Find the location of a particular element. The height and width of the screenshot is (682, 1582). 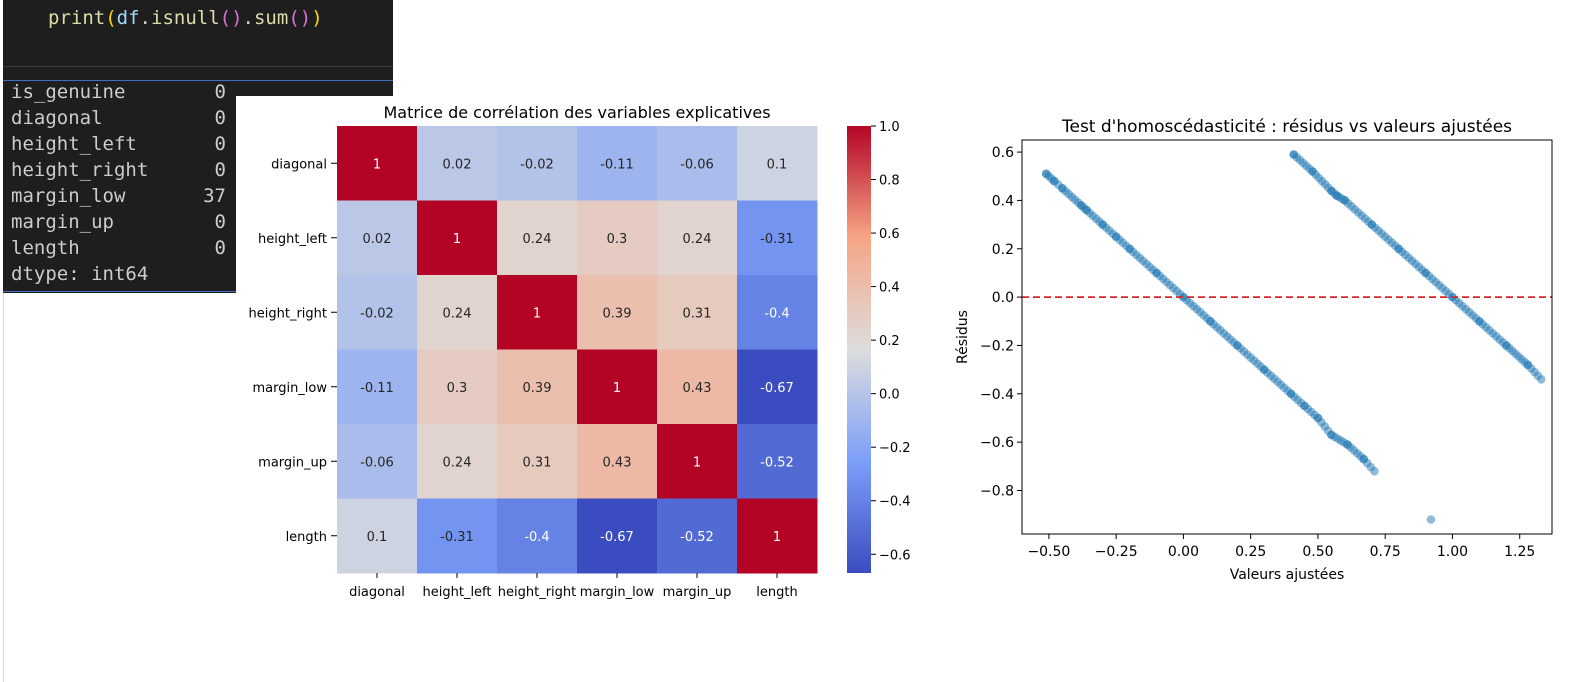

code-line: print(df.isnull().sum()) is located at coordinates (185, 18).